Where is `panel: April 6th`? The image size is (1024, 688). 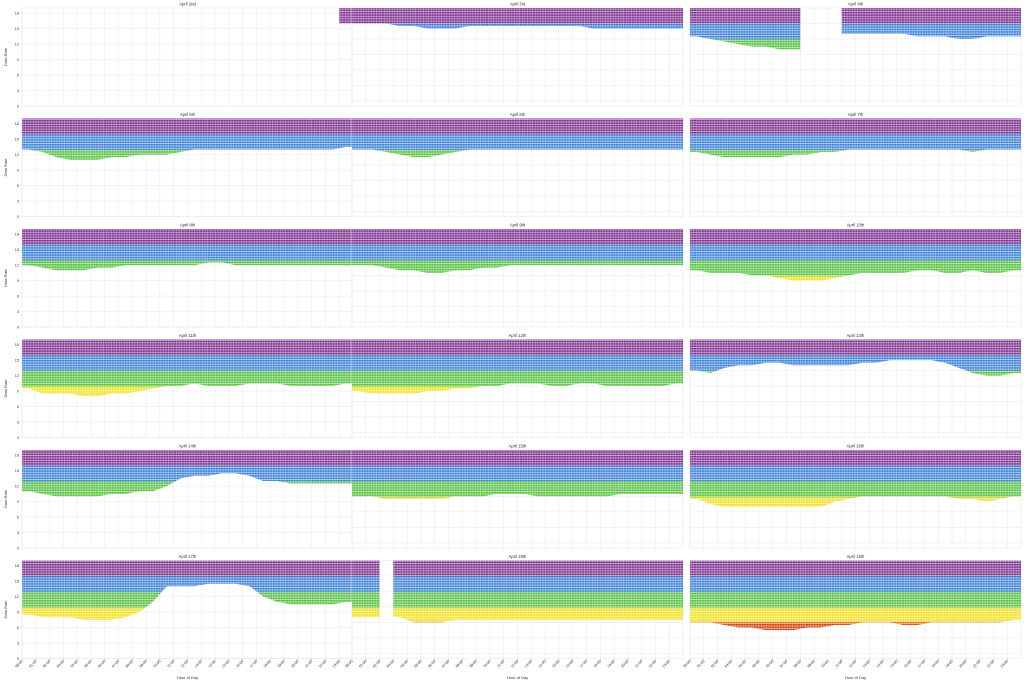 panel: April 6th is located at coordinates (517, 164).